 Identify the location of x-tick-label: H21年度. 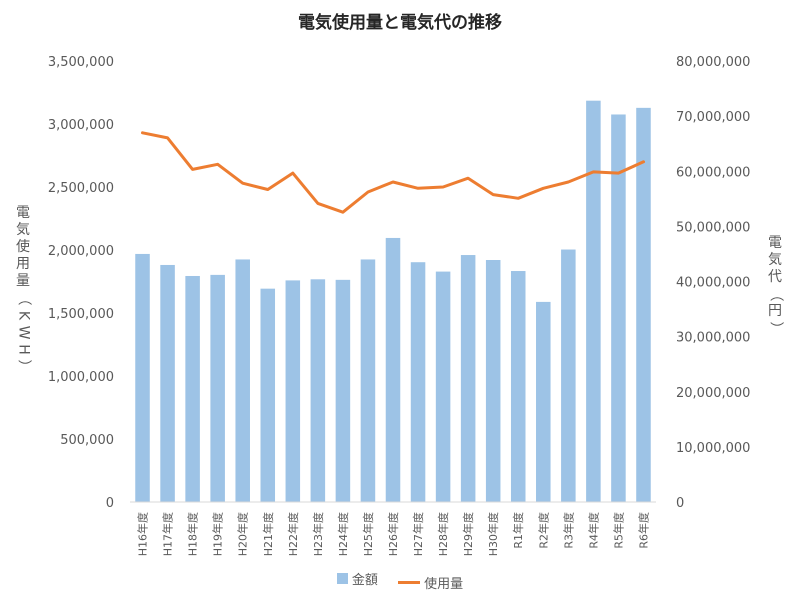
(268, 534).